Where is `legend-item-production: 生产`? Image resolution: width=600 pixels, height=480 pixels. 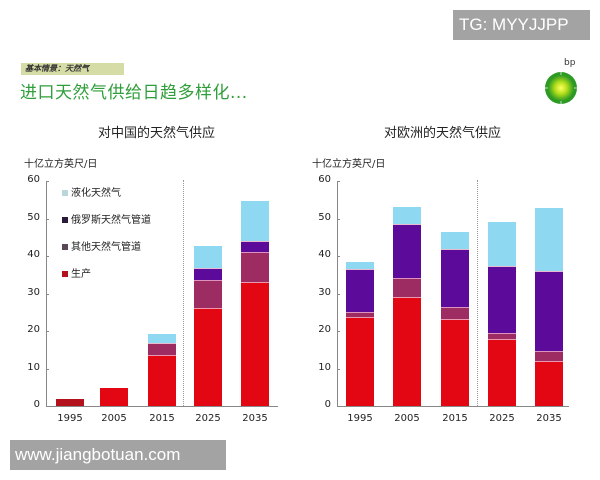
legend-item-production: 生产 is located at coordinates (76, 272).